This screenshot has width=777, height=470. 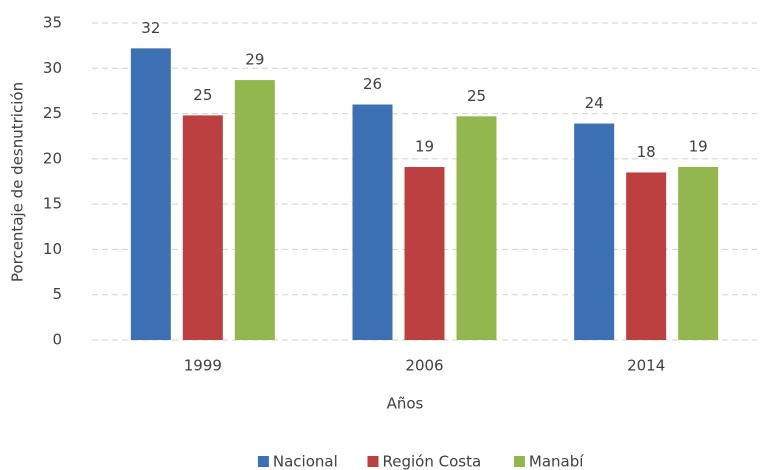 What do you see at coordinates (52, 204) in the screenshot?
I see `y-tick-label: 15` at bounding box center [52, 204].